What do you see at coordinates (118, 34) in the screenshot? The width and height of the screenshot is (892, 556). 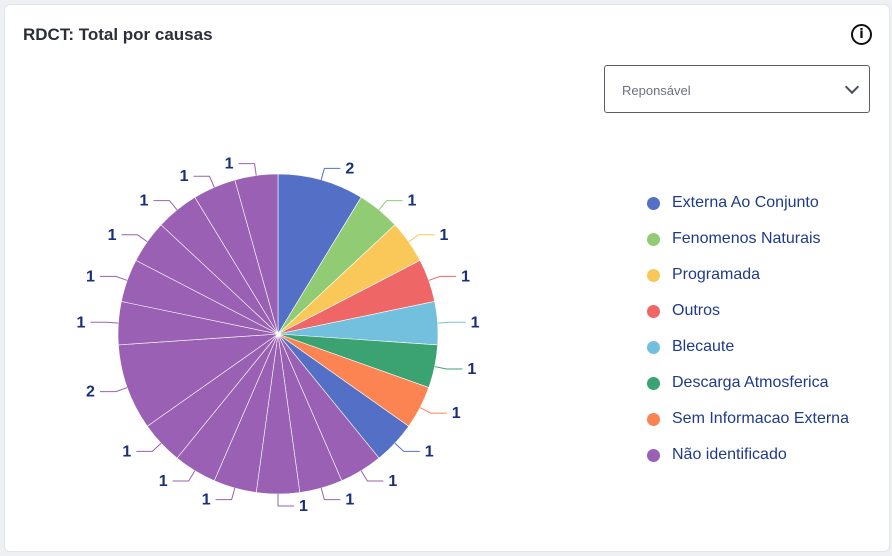 I see `chart-title: RDCT: Total por causas` at bounding box center [118, 34].